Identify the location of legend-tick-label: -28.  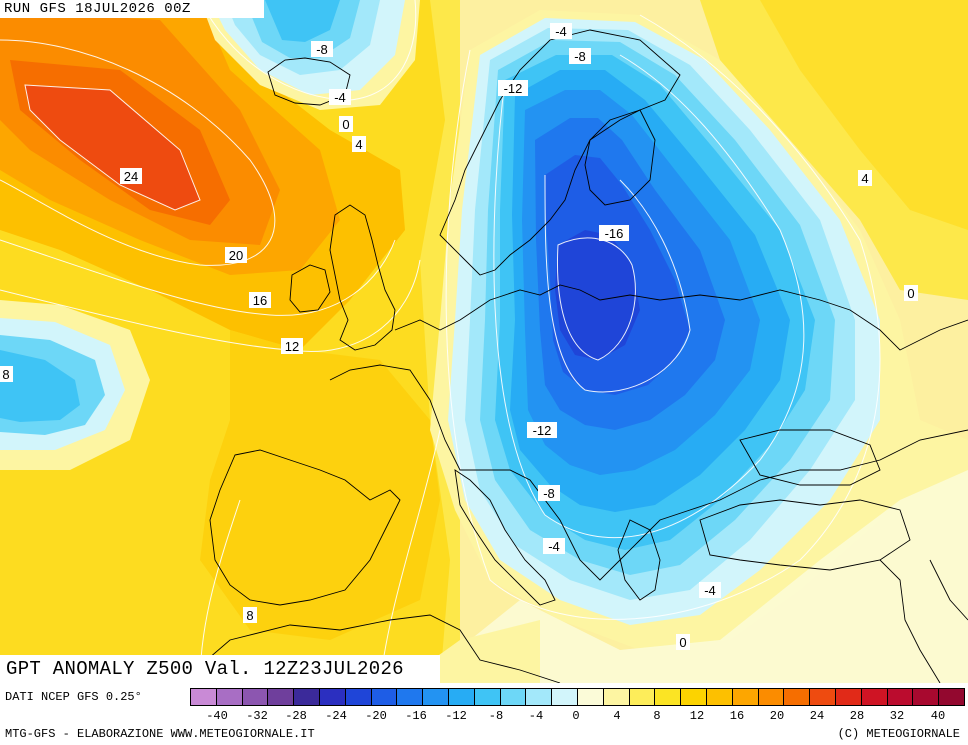
(296, 716).